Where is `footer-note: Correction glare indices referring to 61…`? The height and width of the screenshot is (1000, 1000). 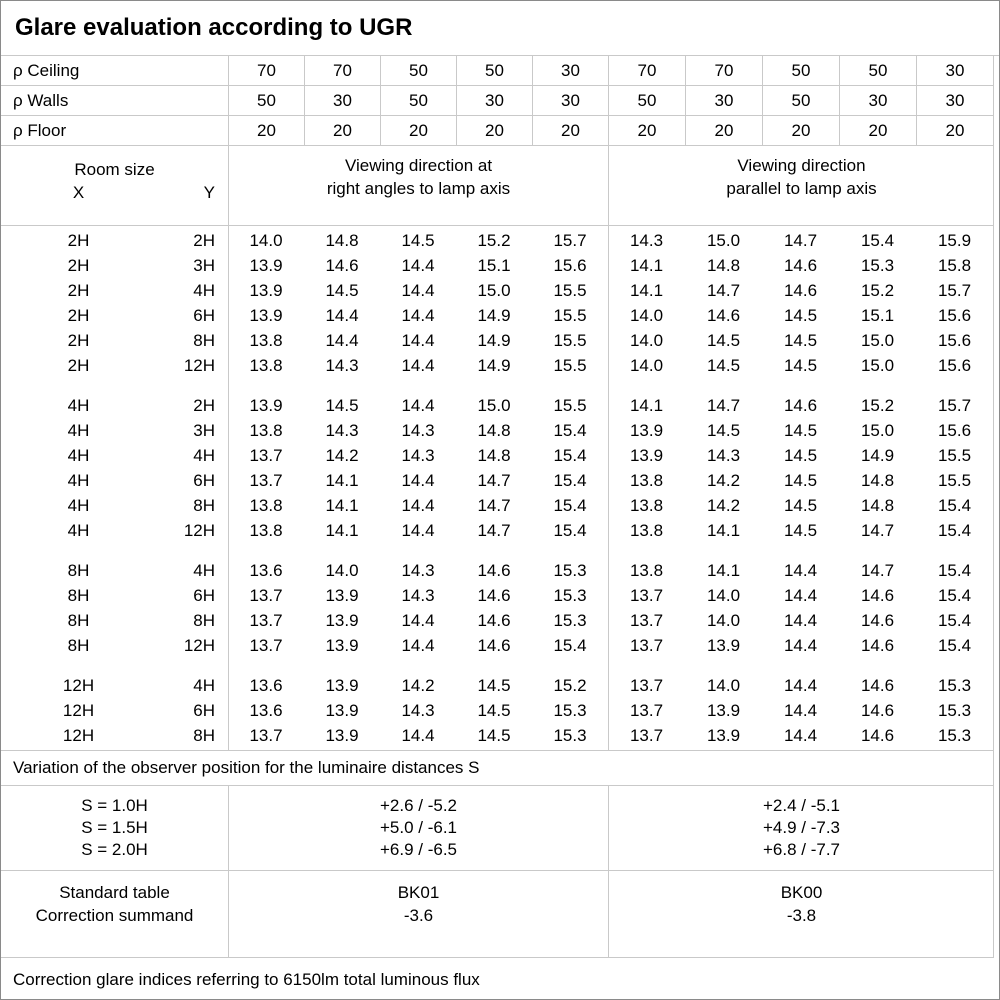 footer-note: Correction glare indices referring to 61… is located at coordinates (246, 979).